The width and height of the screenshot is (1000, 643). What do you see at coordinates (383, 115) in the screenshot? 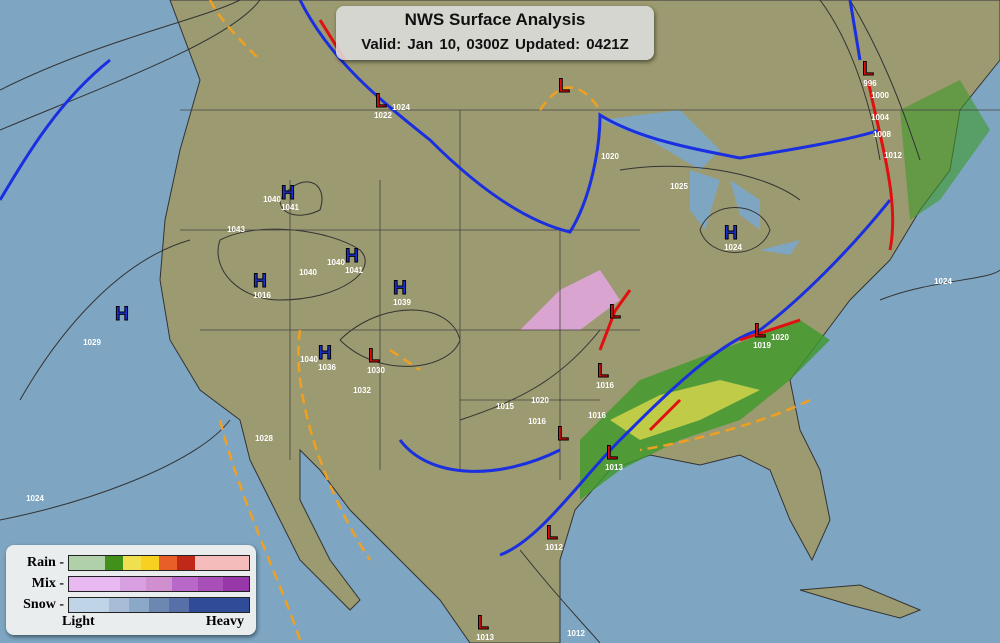
I see `low-pressure-value: 1022` at bounding box center [383, 115].